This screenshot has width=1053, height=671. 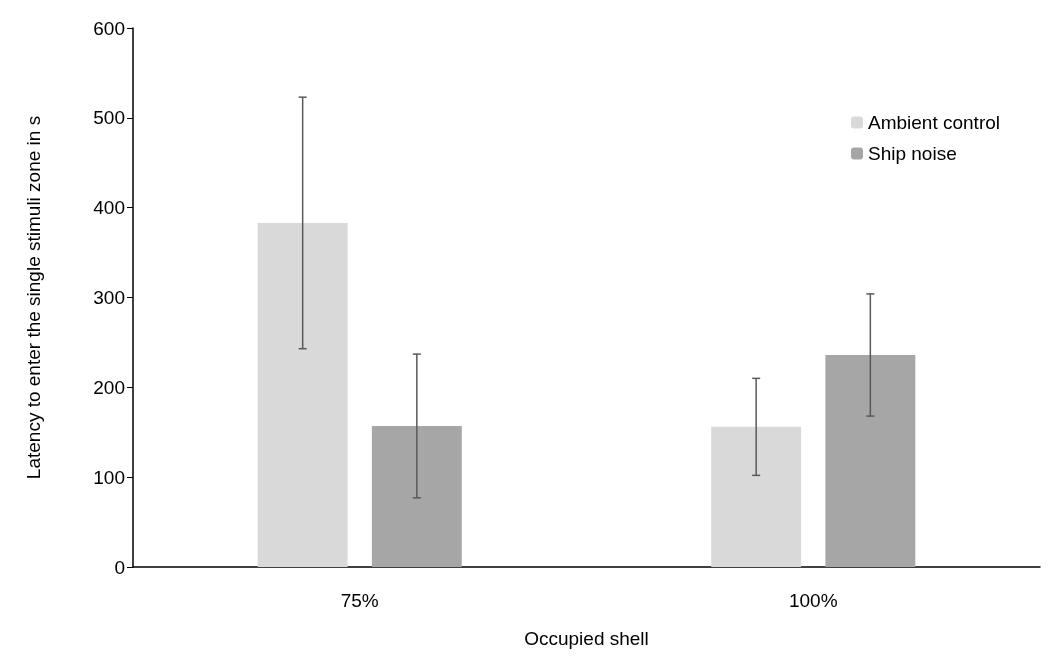 I want to click on legend-label: Ambient control, so click(x=934, y=122).